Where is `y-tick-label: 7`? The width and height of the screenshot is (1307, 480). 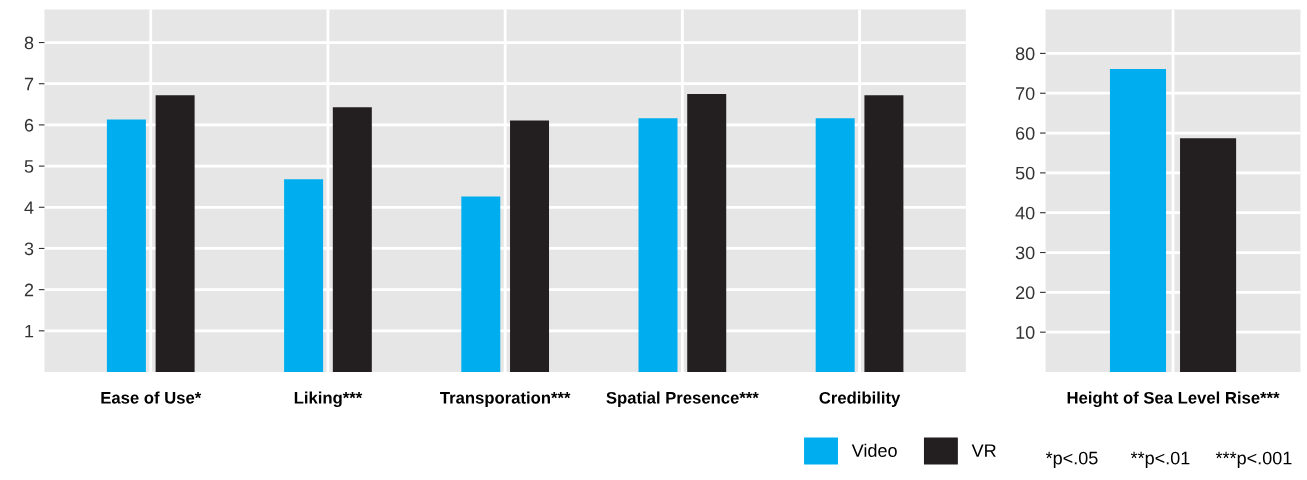
y-tick-label: 7 is located at coordinates (29, 84).